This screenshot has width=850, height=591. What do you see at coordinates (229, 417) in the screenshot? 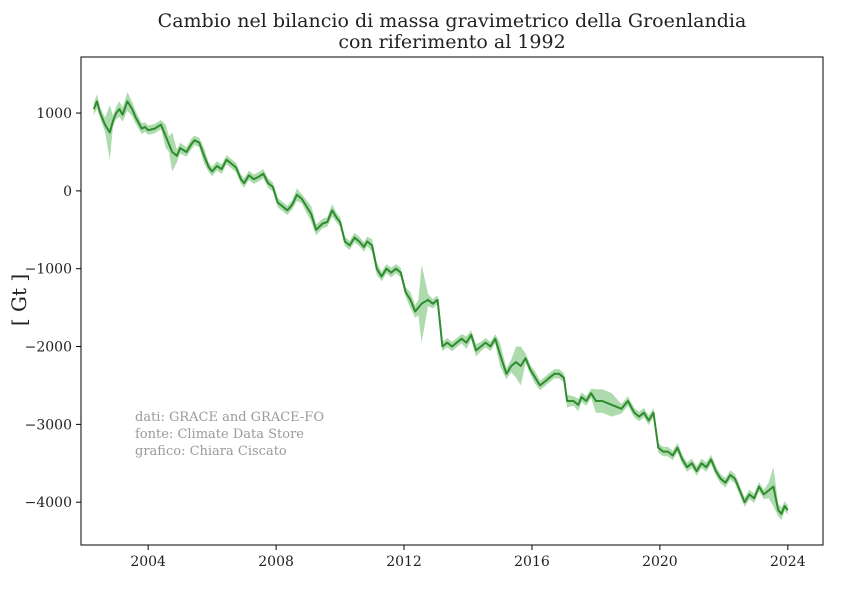
I see `annotation-line-1: dati: GRACE and GRACE-FO` at bounding box center [229, 417].